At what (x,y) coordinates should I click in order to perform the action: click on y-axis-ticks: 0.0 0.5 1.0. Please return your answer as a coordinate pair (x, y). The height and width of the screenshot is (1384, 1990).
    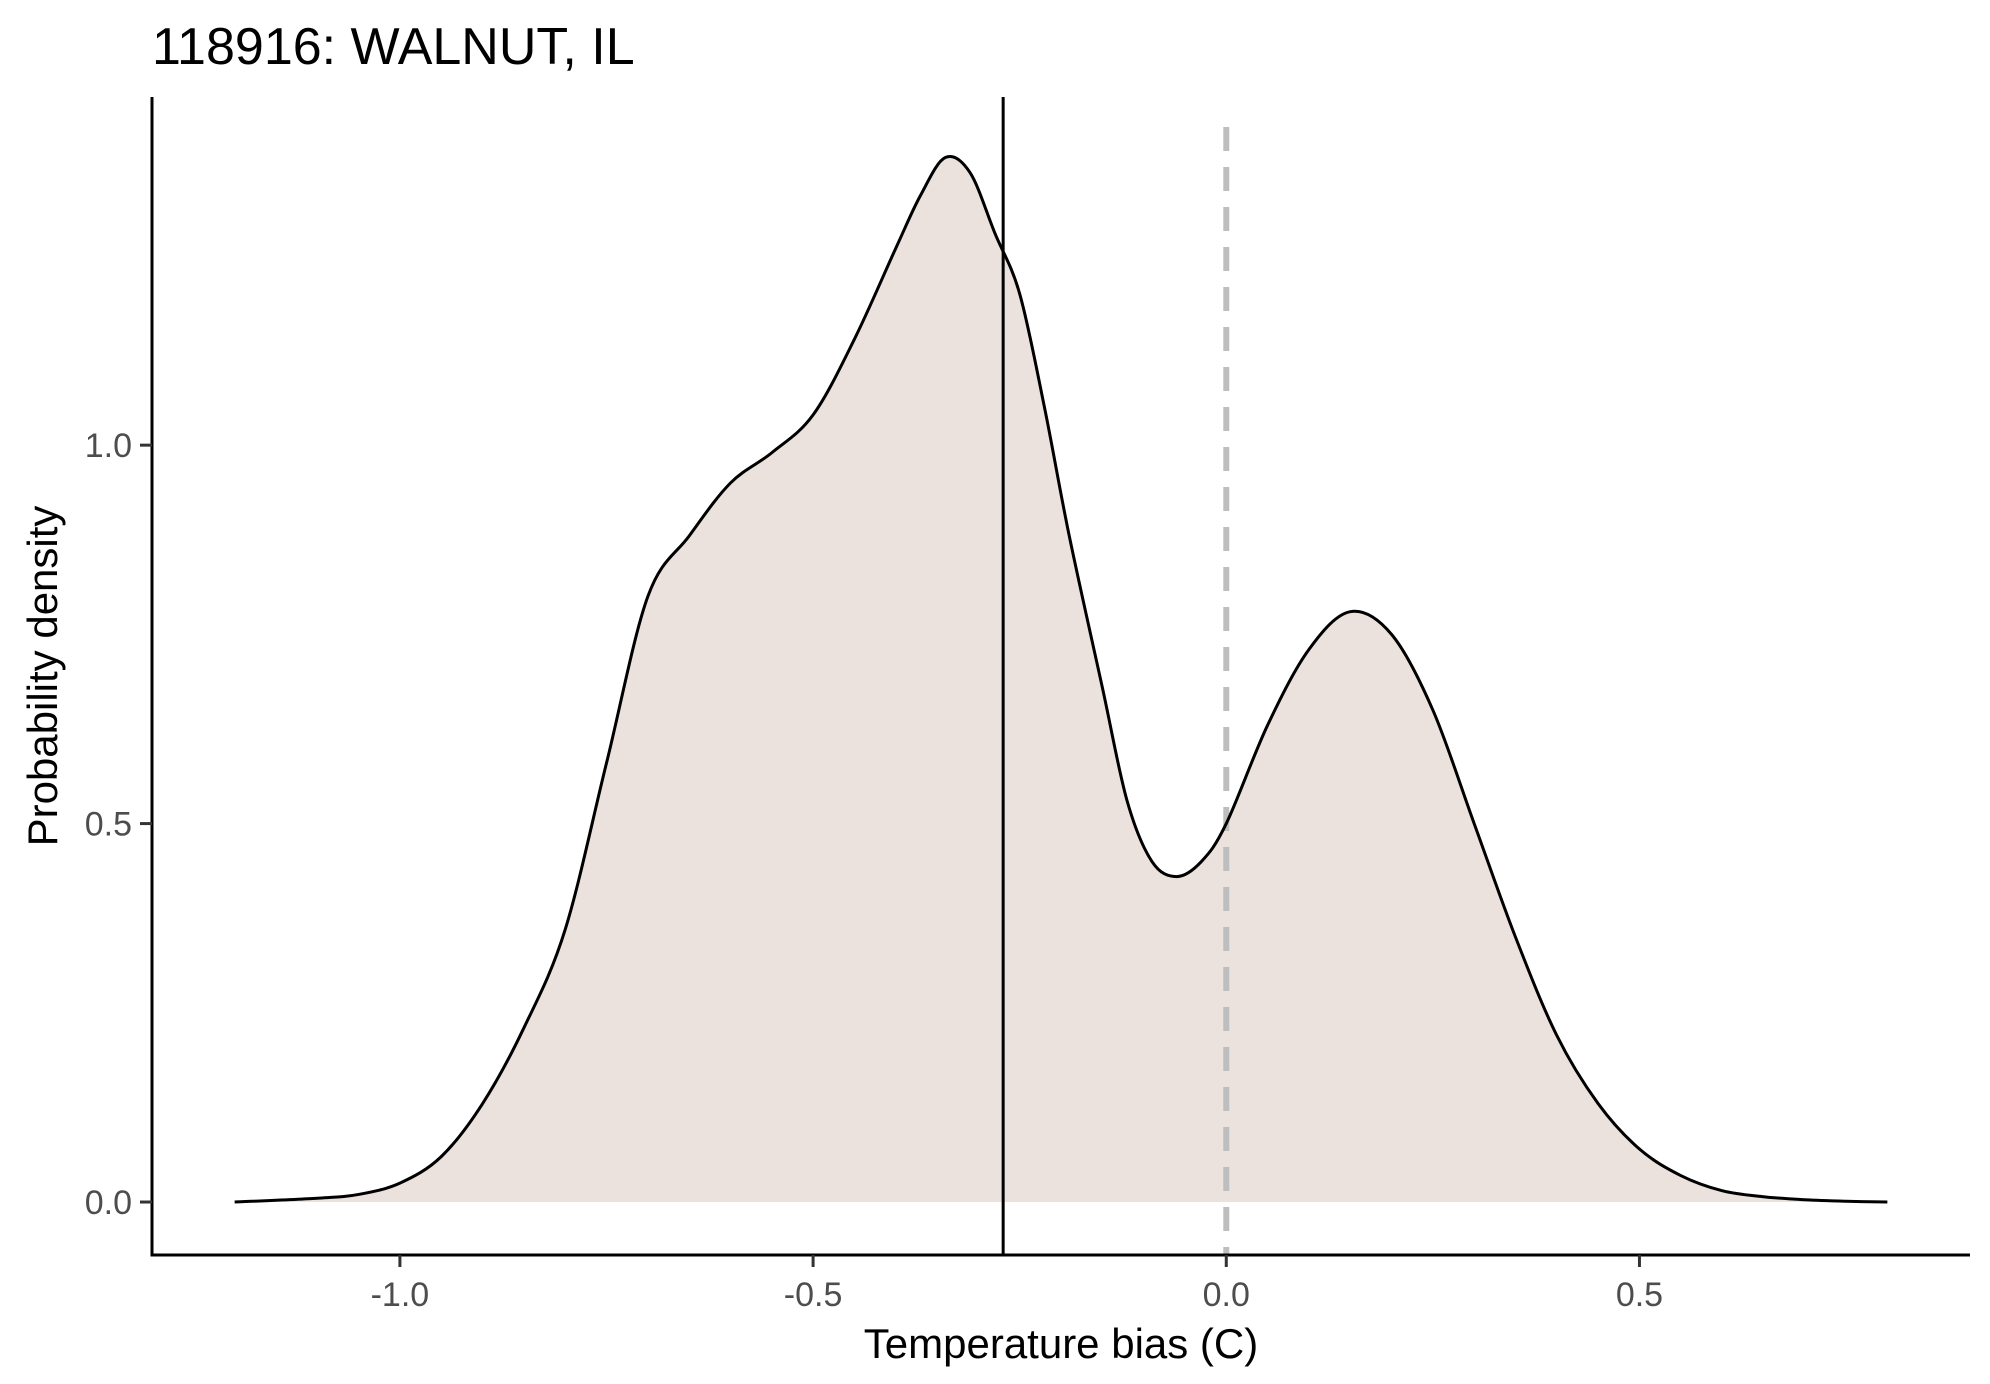
    Looking at the image, I should click on (118, 824).